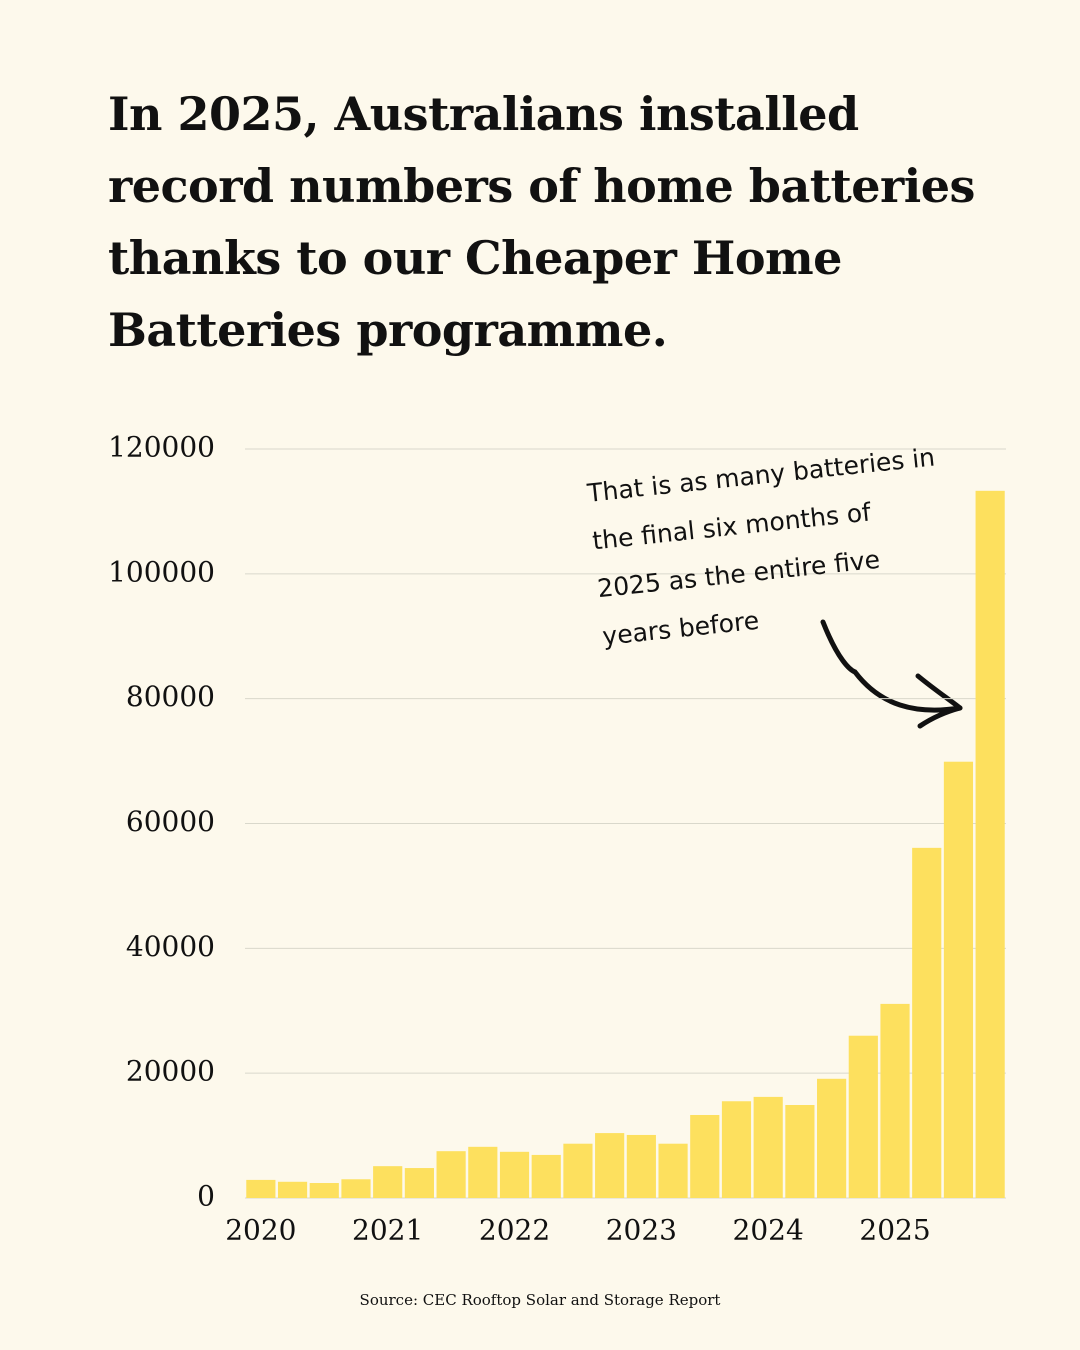 This screenshot has width=1080, height=1350. I want to click on x-tick-label: 2024, so click(768, 1230).